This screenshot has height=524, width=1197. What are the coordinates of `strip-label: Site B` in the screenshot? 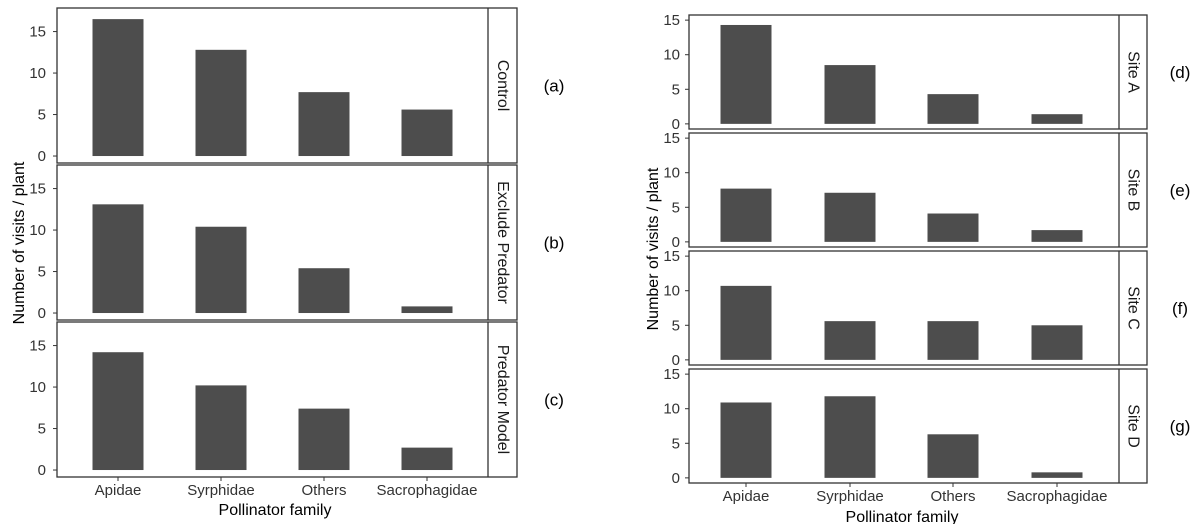 It's located at (1133, 190).